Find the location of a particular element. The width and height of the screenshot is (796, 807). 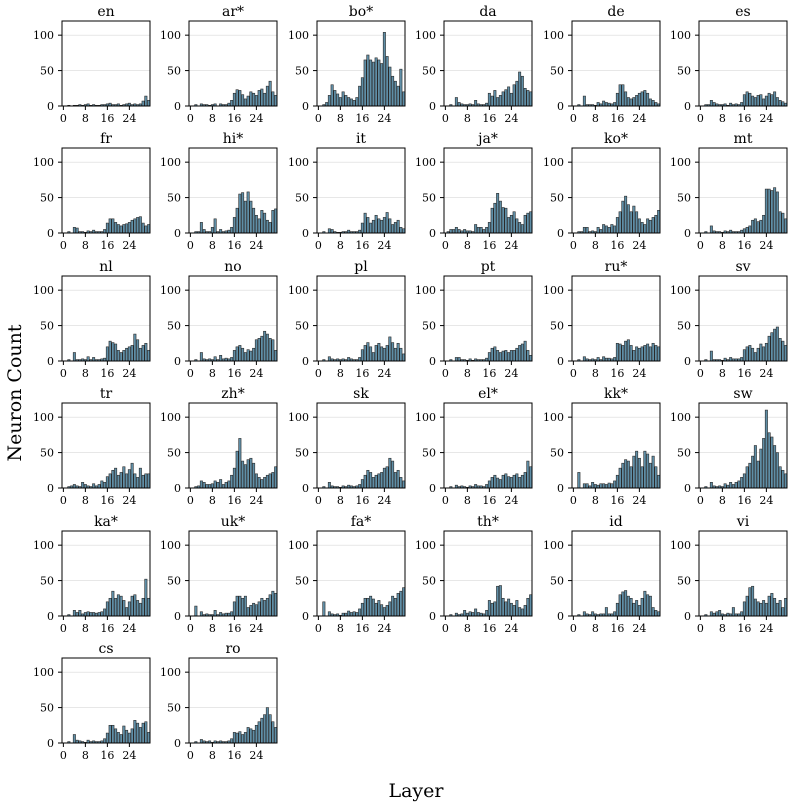

panel-pt: pt 0 50 100 0 8 16 24 is located at coordinates (474, 319).